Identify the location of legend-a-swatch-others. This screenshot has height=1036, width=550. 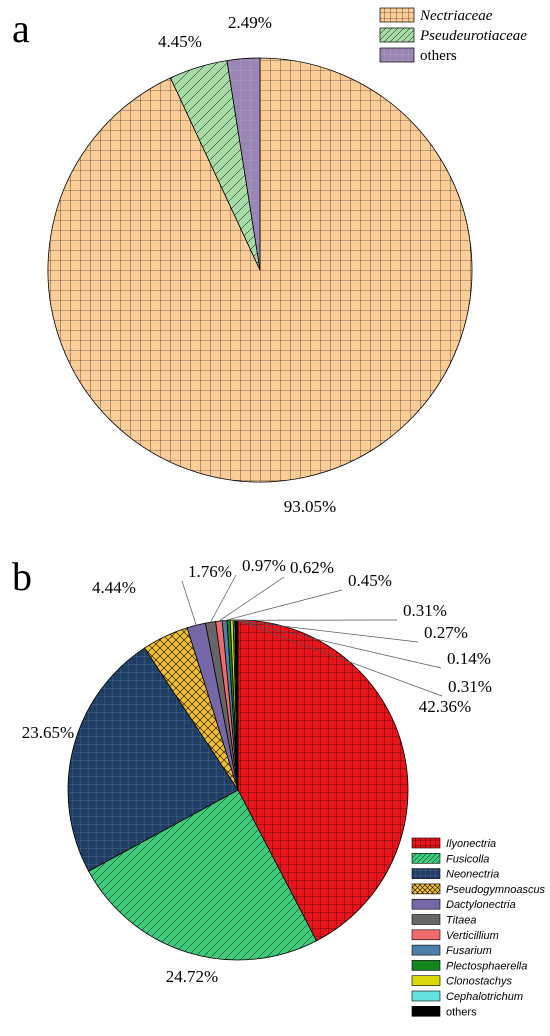
(397, 55).